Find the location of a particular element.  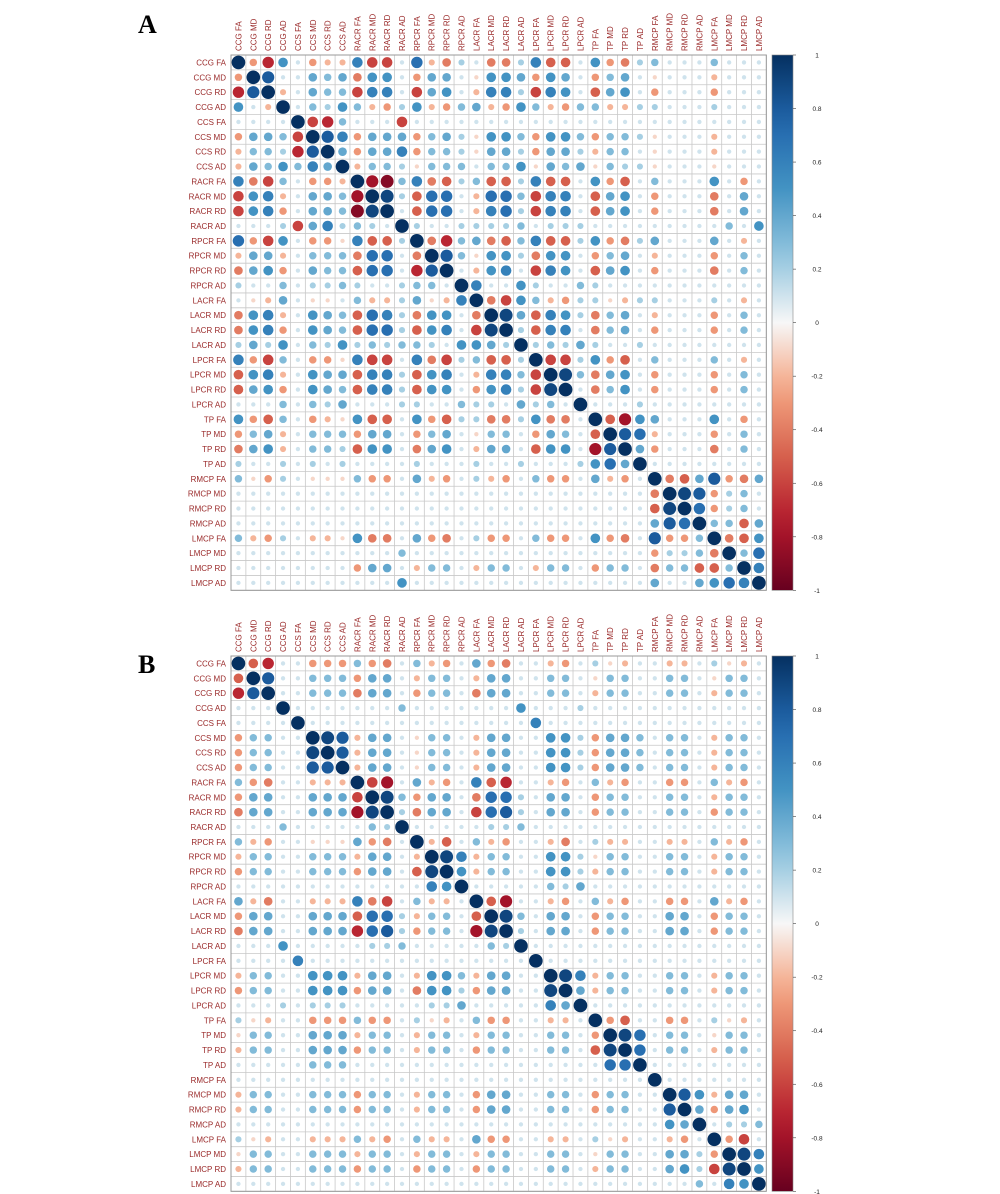

corr-circle-rpcr-rd--lmcp-md is located at coordinates (729, 871).